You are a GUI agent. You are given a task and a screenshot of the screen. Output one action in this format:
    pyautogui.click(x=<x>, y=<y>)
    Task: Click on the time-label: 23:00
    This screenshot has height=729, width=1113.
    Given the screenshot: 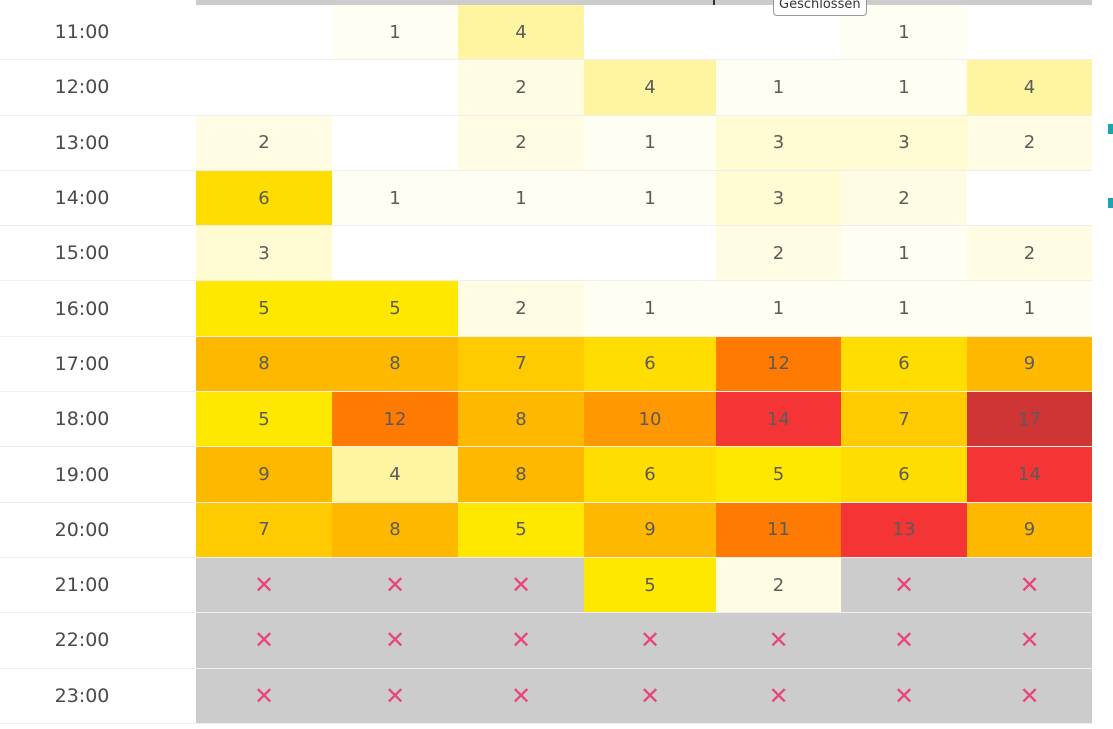 What is the action you would take?
    pyautogui.click(x=82, y=695)
    